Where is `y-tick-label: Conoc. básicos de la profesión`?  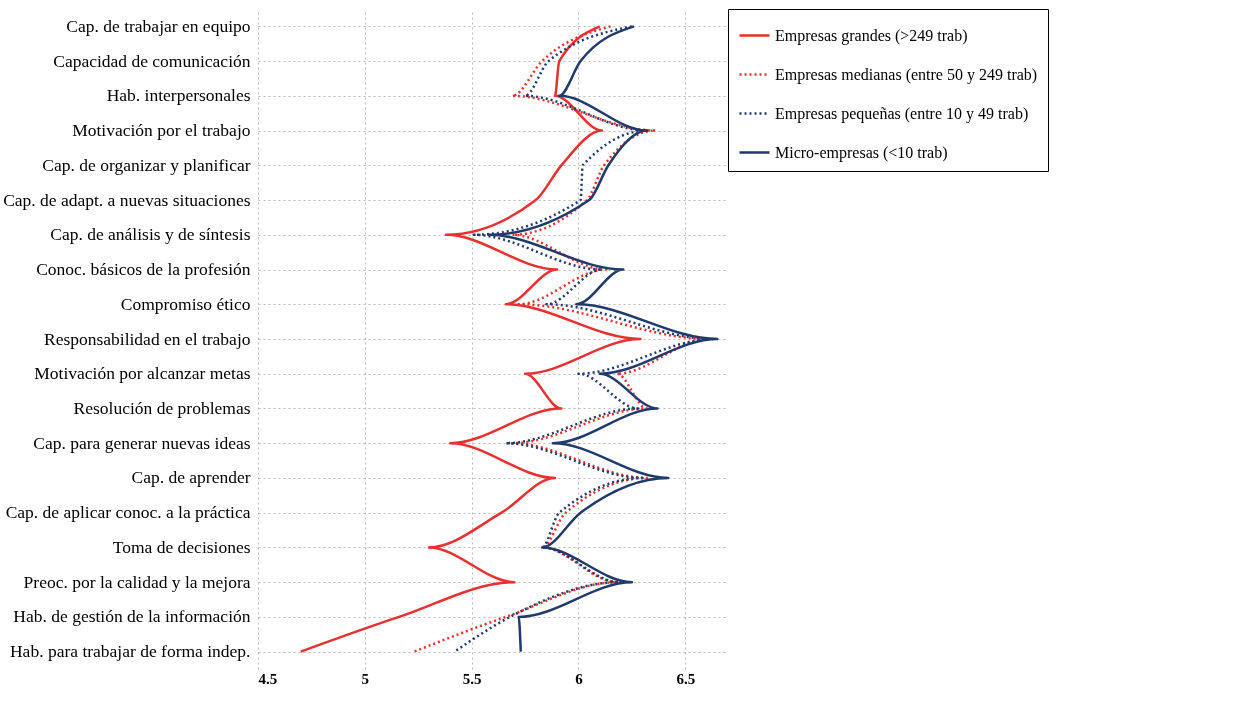
y-tick-label: Conoc. básicos de la profesión is located at coordinates (143, 269).